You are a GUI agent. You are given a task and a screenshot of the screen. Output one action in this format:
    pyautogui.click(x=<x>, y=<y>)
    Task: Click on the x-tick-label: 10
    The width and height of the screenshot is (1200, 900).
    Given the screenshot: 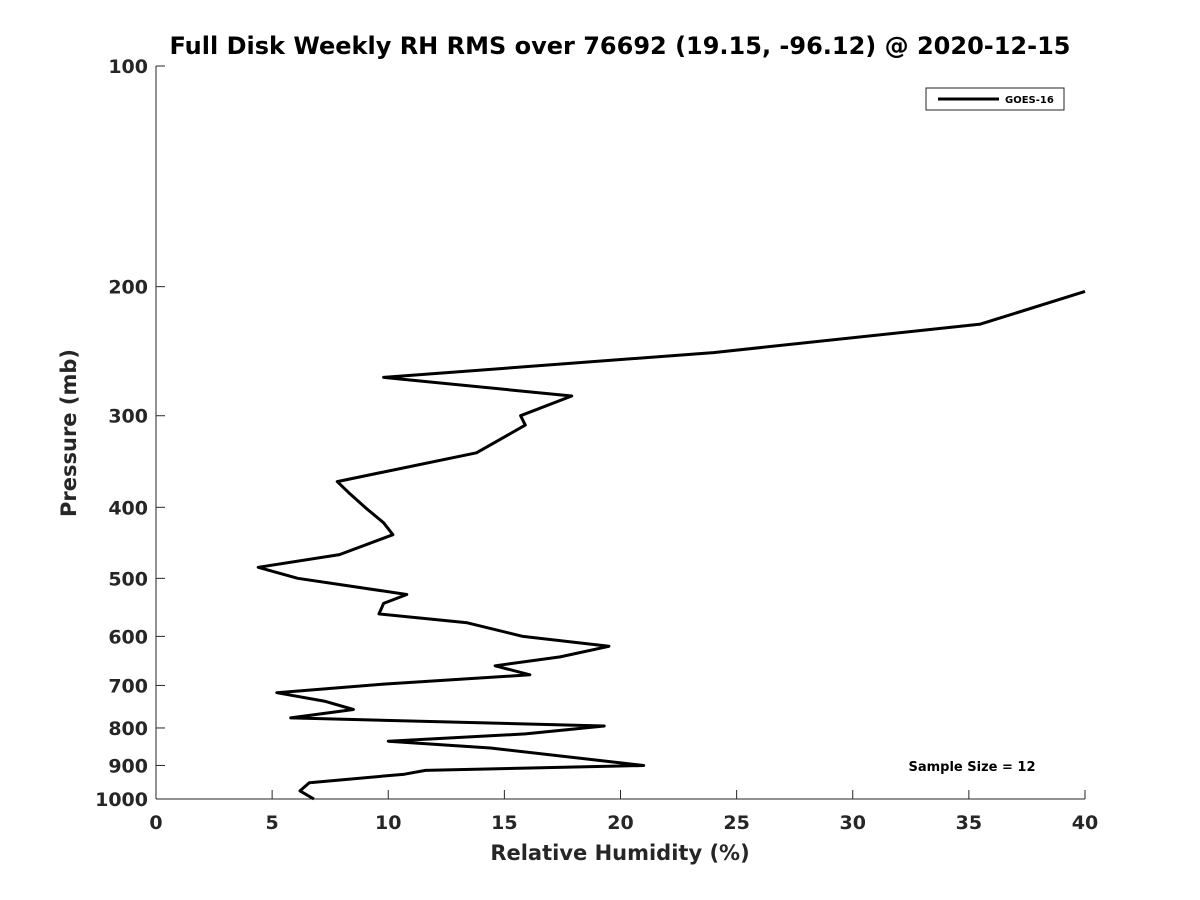 What is the action you would take?
    pyautogui.click(x=388, y=823)
    